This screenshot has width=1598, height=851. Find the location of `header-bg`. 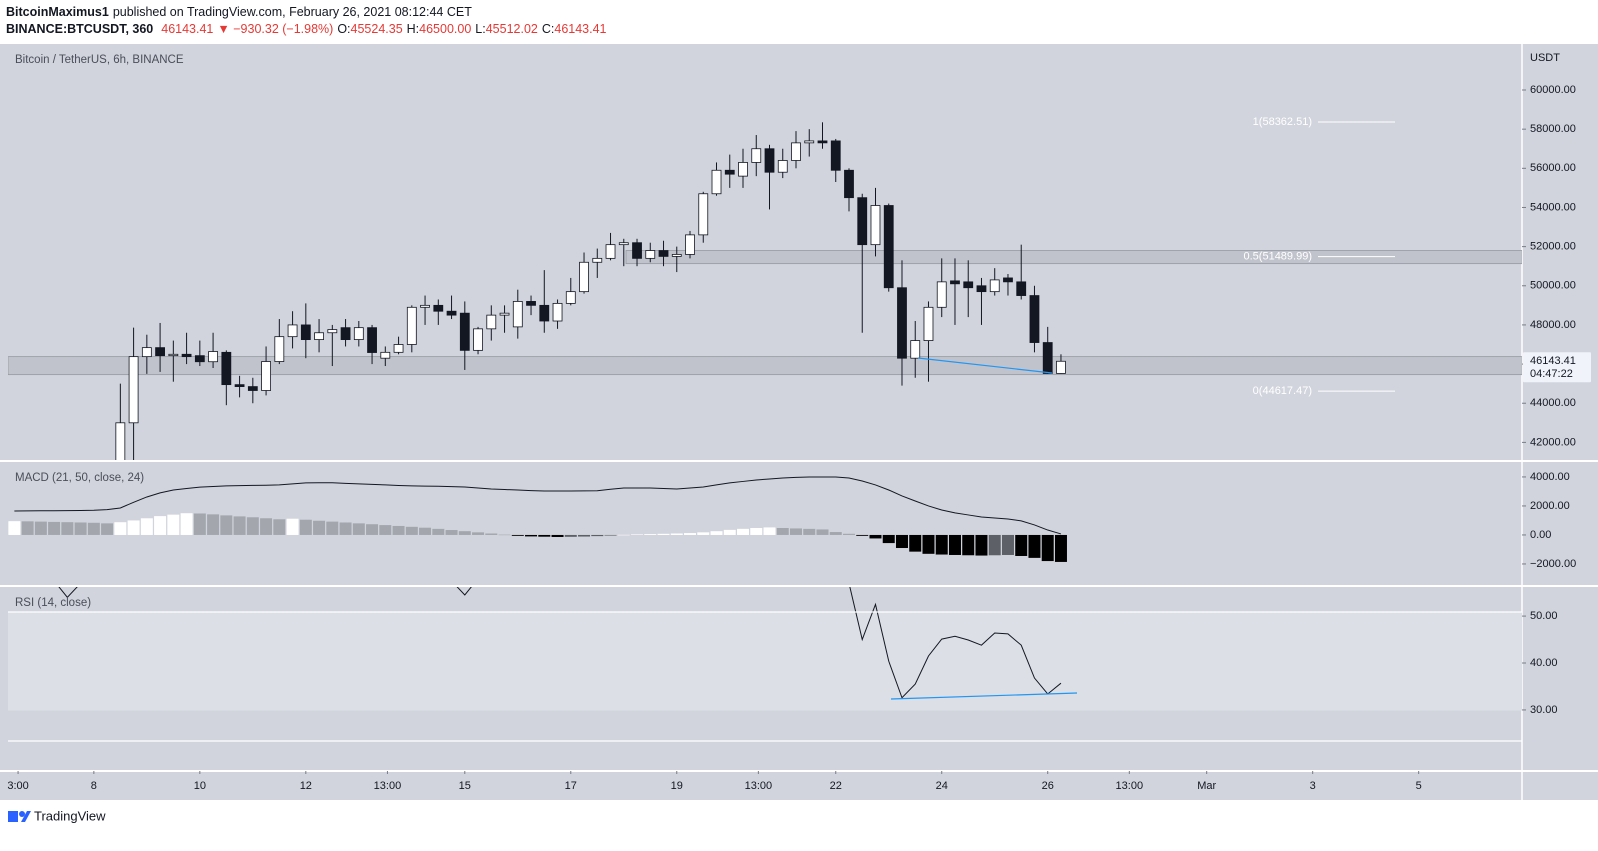

header-bg is located at coordinates (799, 22).